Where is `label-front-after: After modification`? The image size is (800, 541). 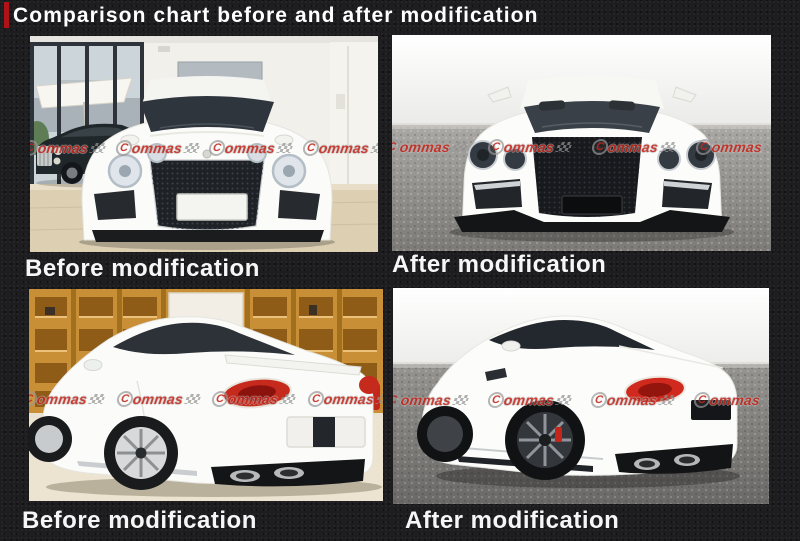 label-front-after: After modification is located at coordinates (499, 264).